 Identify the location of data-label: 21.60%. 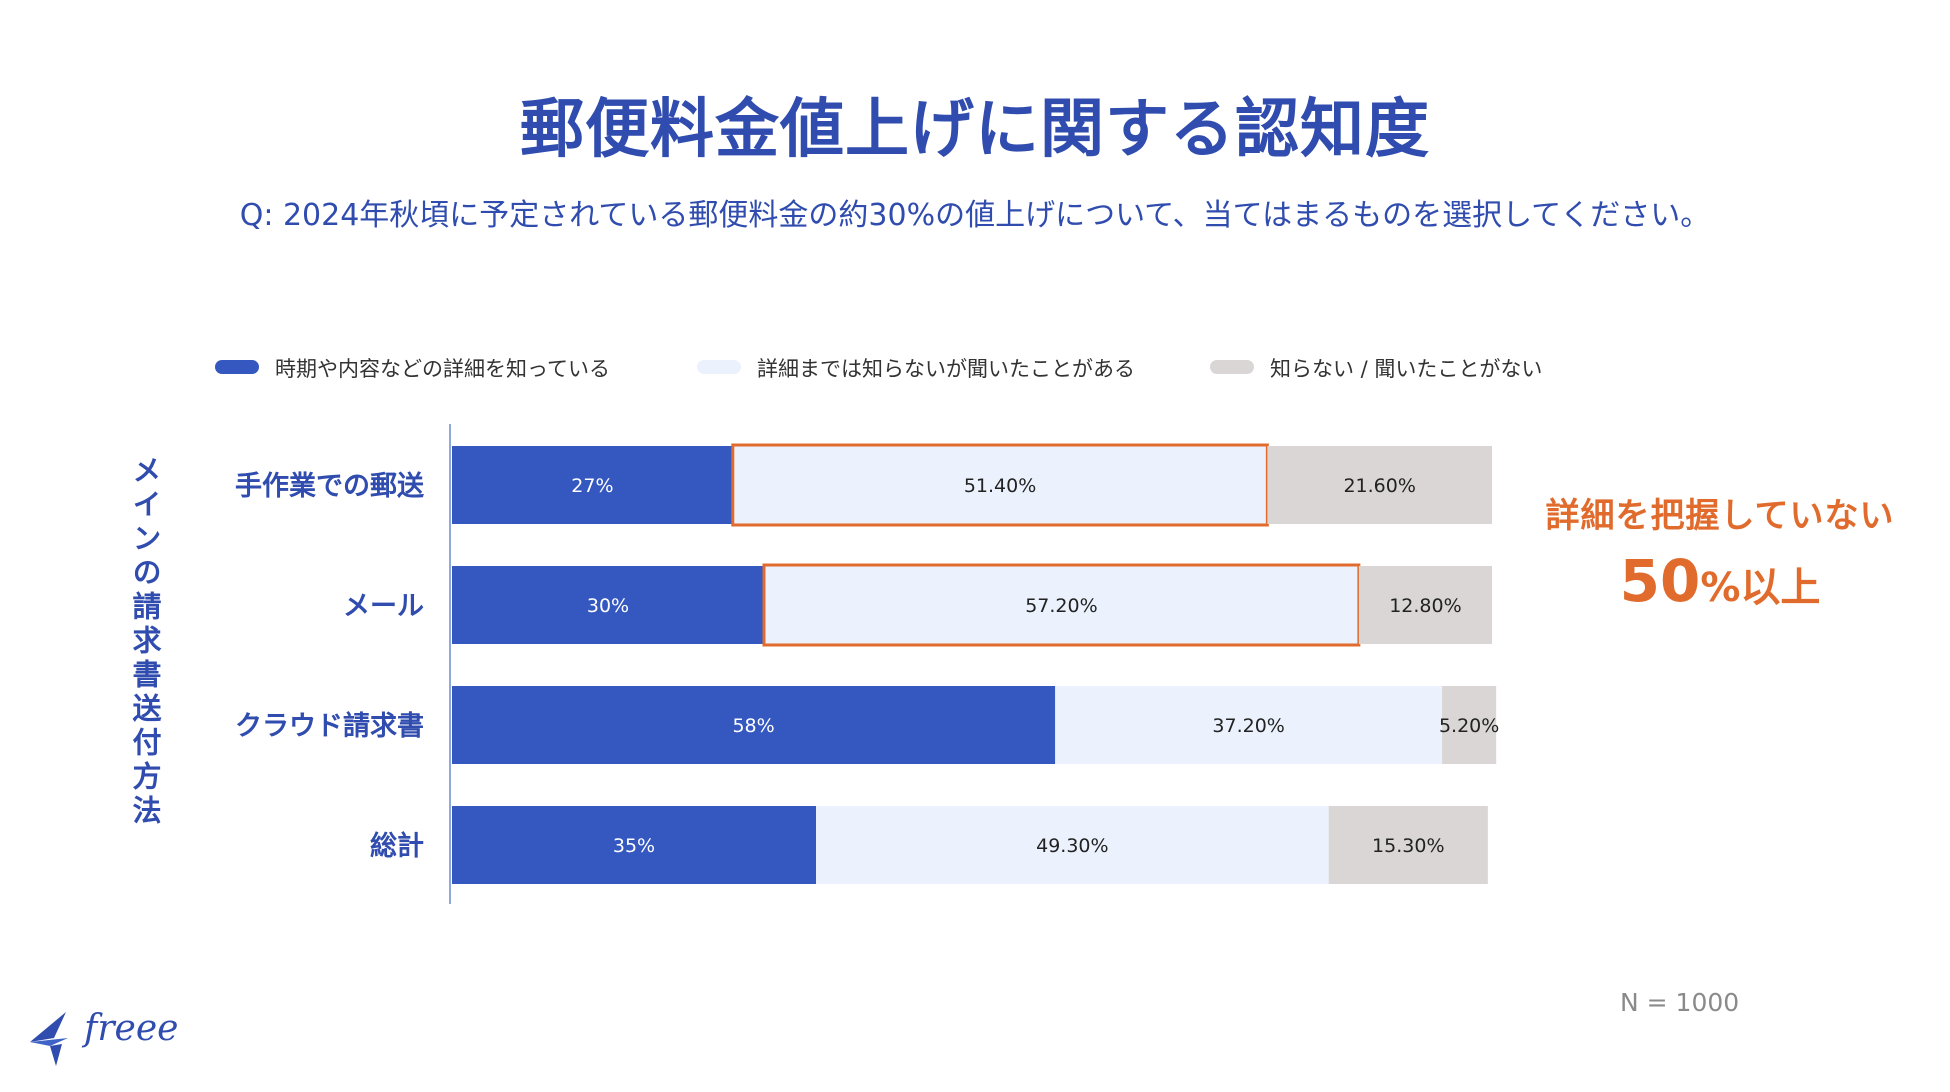
(1379, 486).